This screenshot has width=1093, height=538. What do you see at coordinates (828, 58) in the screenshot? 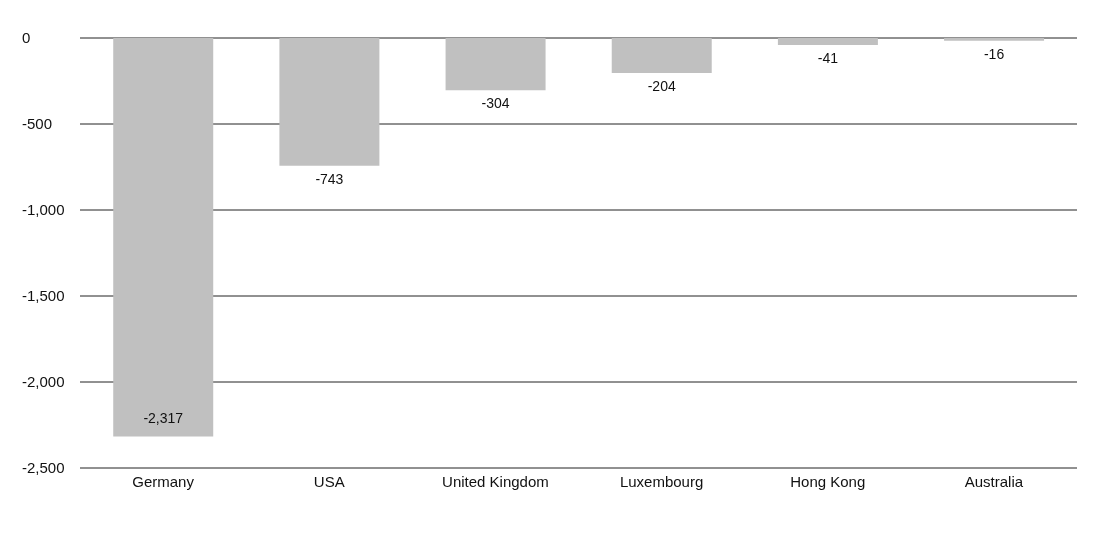
I see `data-label: -41` at bounding box center [828, 58].